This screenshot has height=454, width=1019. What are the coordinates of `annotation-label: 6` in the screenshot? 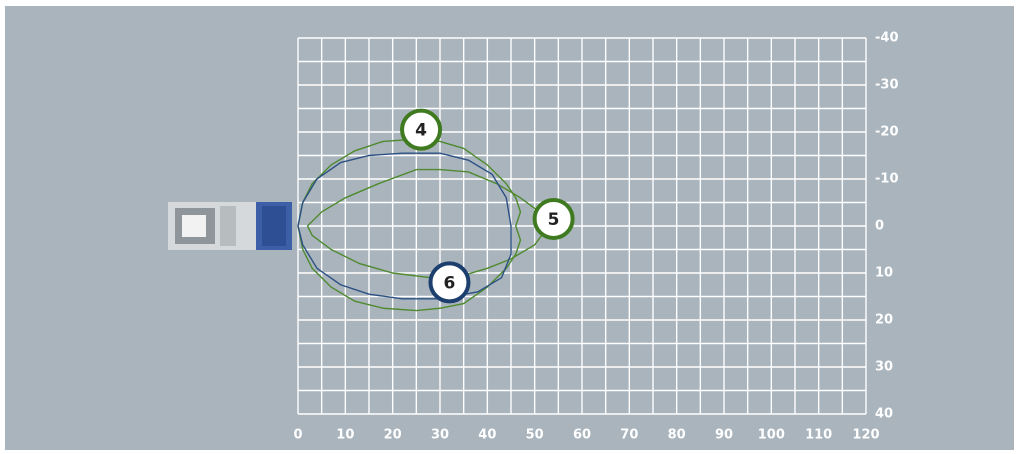 It's located at (450, 283).